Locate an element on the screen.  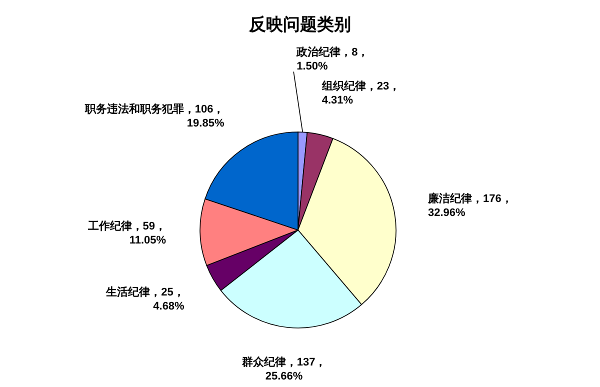
slice-label: 群众纪律，137，25.66% is located at coordinates (283, 368).